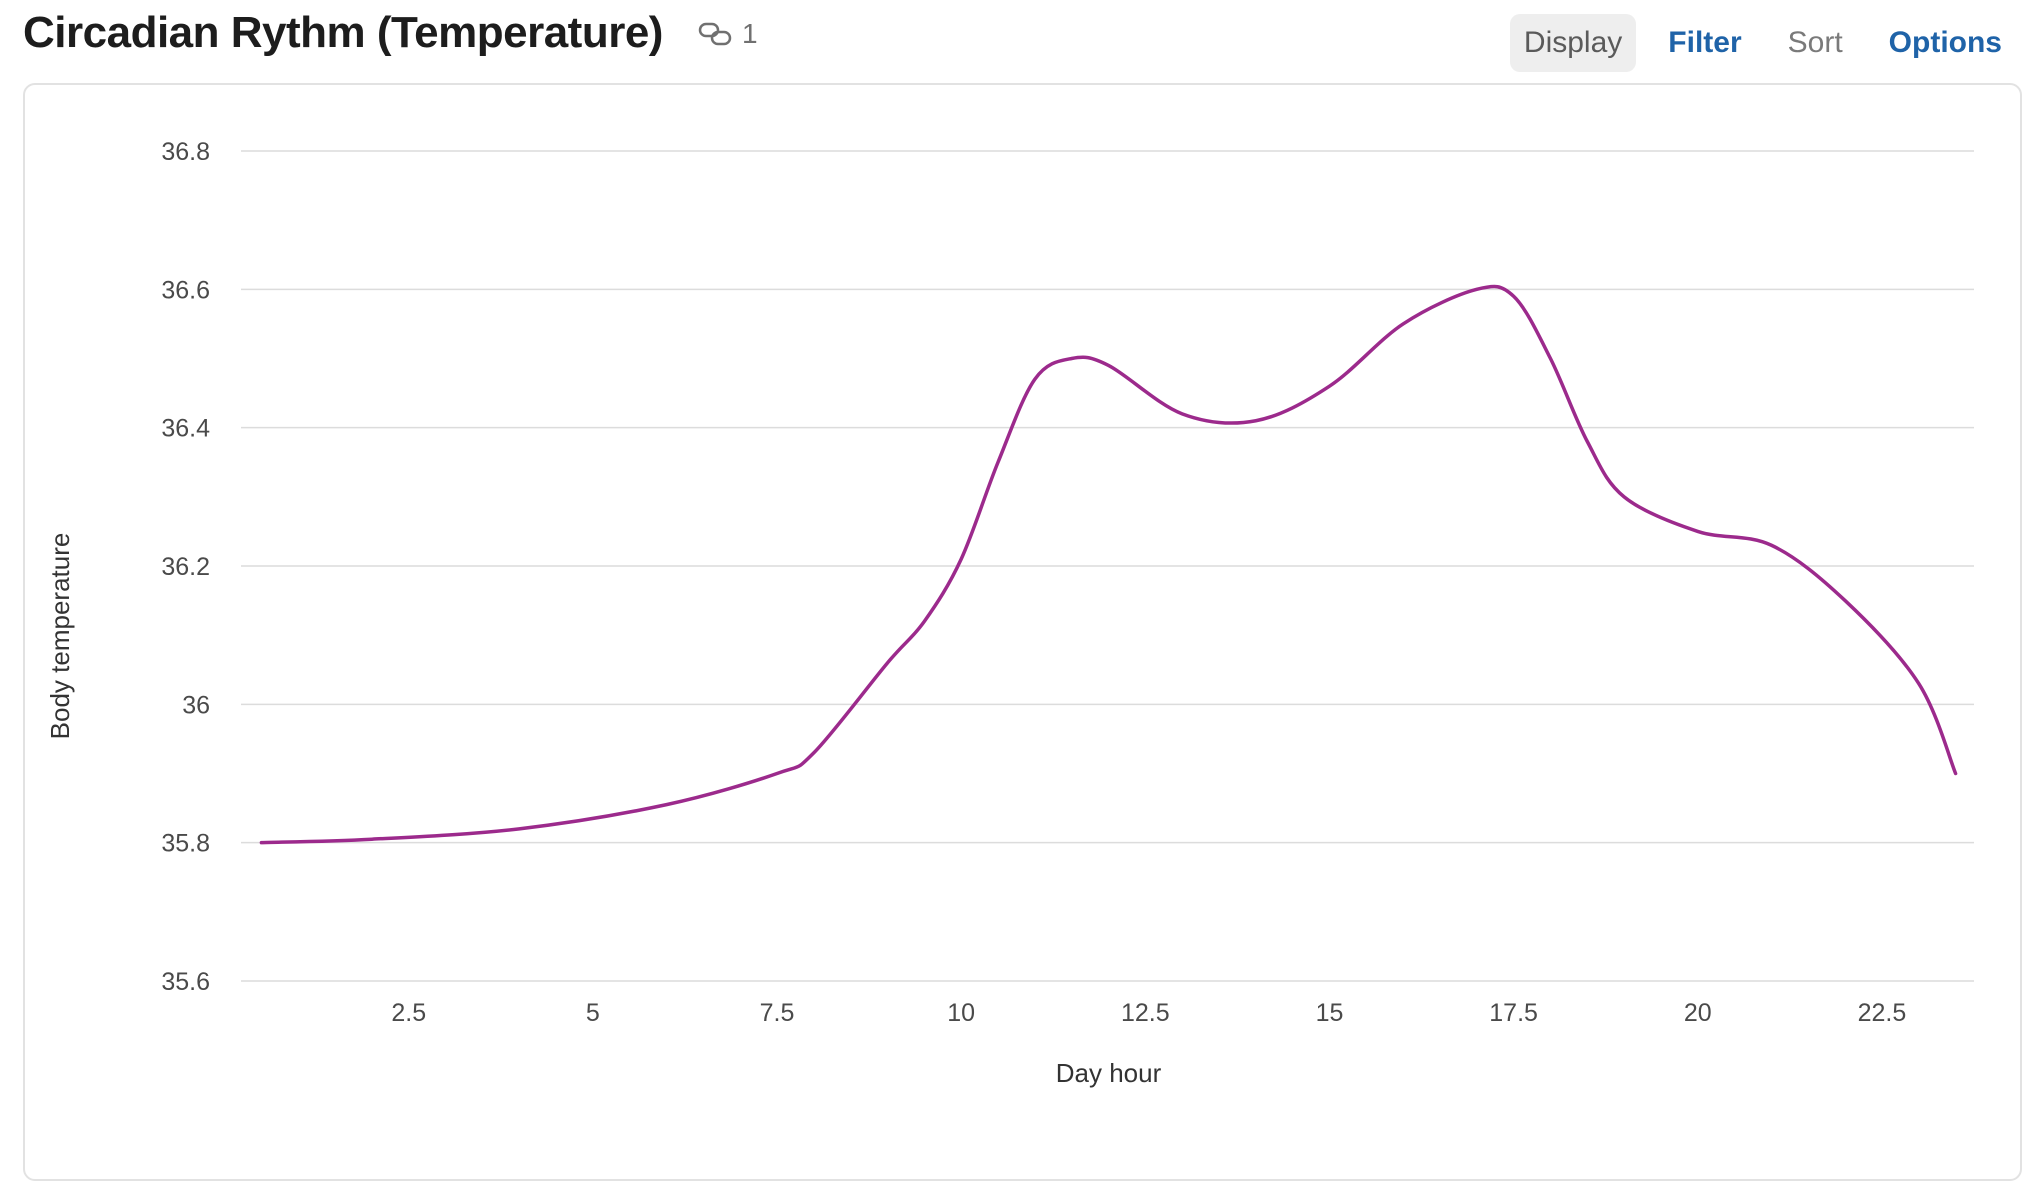 This screenshot has height=1188, width=2034. What do you see at coordinates (777, 1013) in the screenshot?
I see `x-tick-label: 7.5` at bounding box center [777, 1013].